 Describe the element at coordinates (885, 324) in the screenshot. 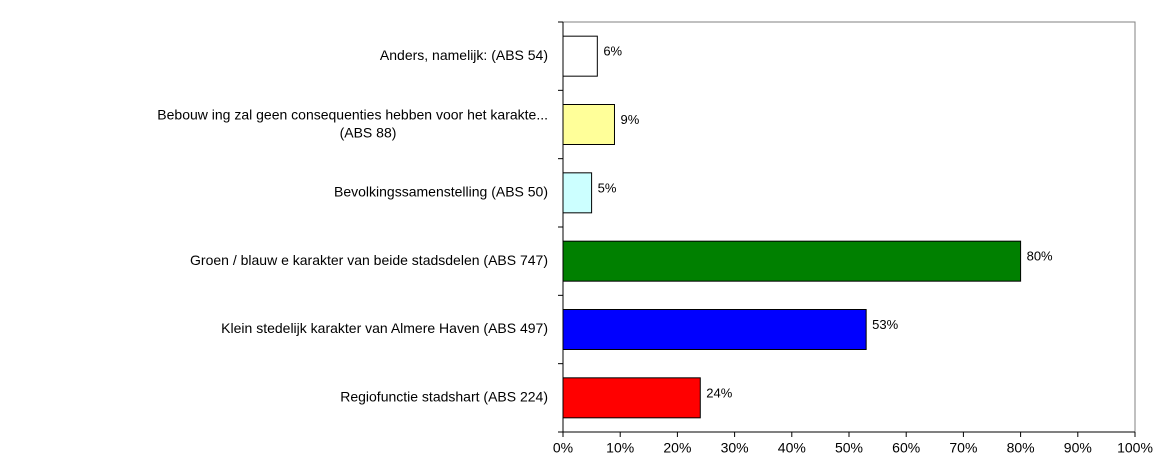

I see `value-label: 53%` at that location.